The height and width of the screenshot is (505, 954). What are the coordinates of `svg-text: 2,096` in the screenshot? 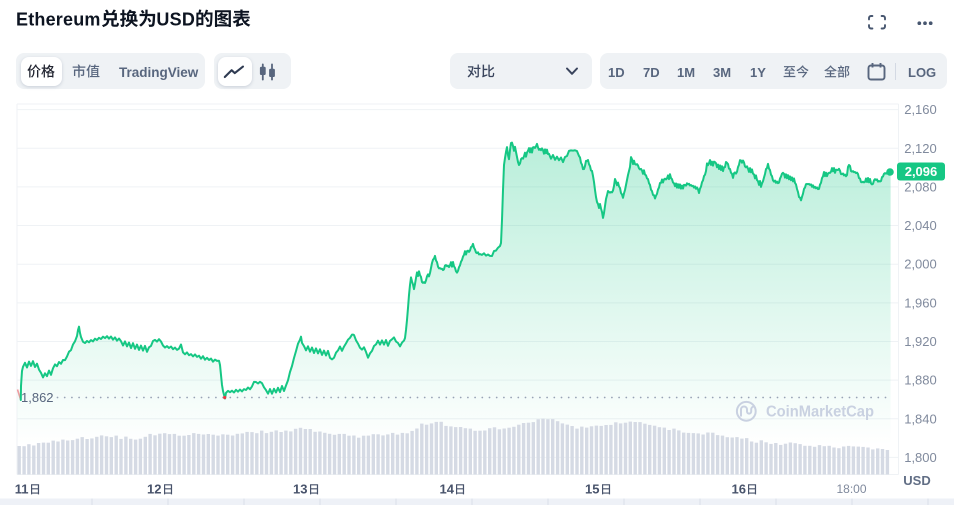 It's located at (921, 171).